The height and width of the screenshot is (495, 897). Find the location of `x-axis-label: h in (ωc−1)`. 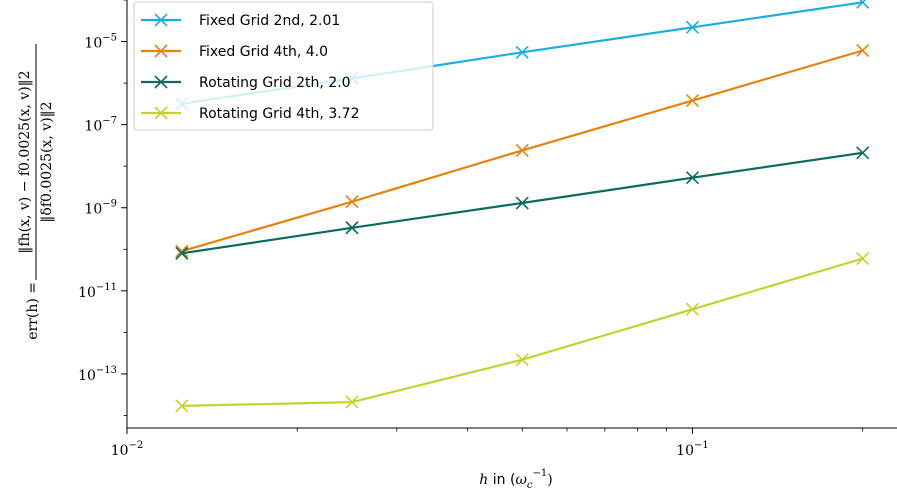

x-axis-label: h in (ωc−1) is located at coordinates (515, 479).